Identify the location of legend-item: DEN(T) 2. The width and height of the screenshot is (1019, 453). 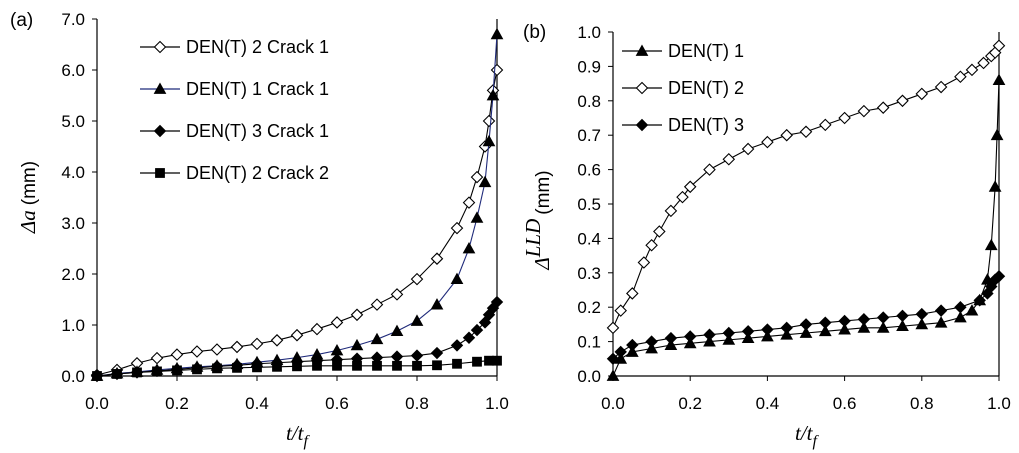
(683, 88).